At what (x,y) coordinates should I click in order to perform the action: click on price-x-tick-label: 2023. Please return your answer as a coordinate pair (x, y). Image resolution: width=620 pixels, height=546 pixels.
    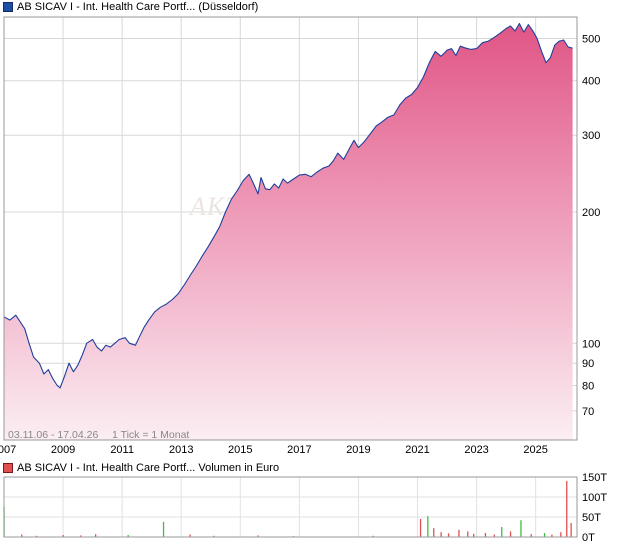
    Looking at the image, I should click on (476, 450).